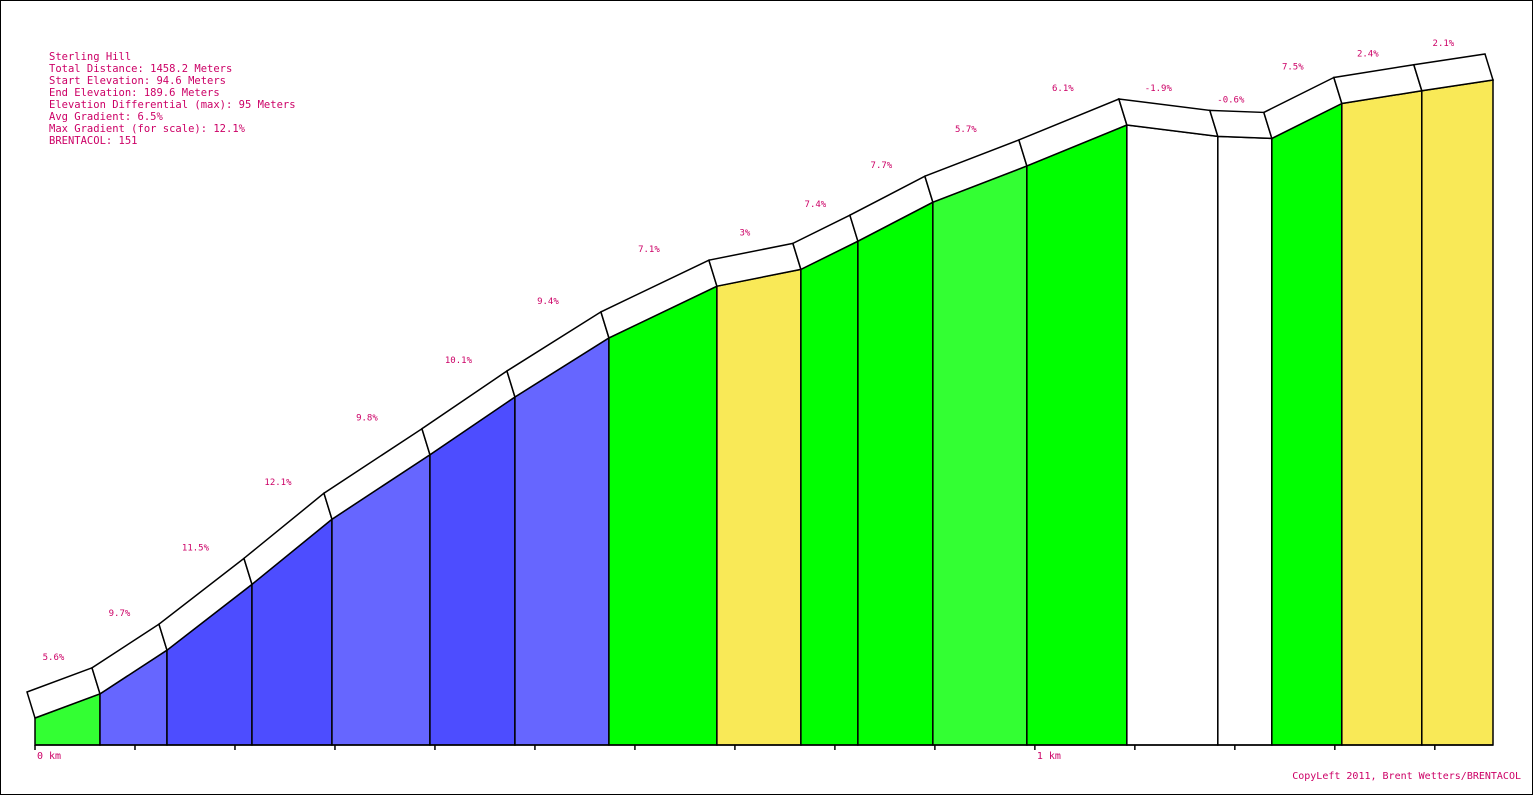 Image resolution: width=1533 pixels, height=795 pixels. I want to click on gradient-label-3: 11.5%, so click(196, 548).